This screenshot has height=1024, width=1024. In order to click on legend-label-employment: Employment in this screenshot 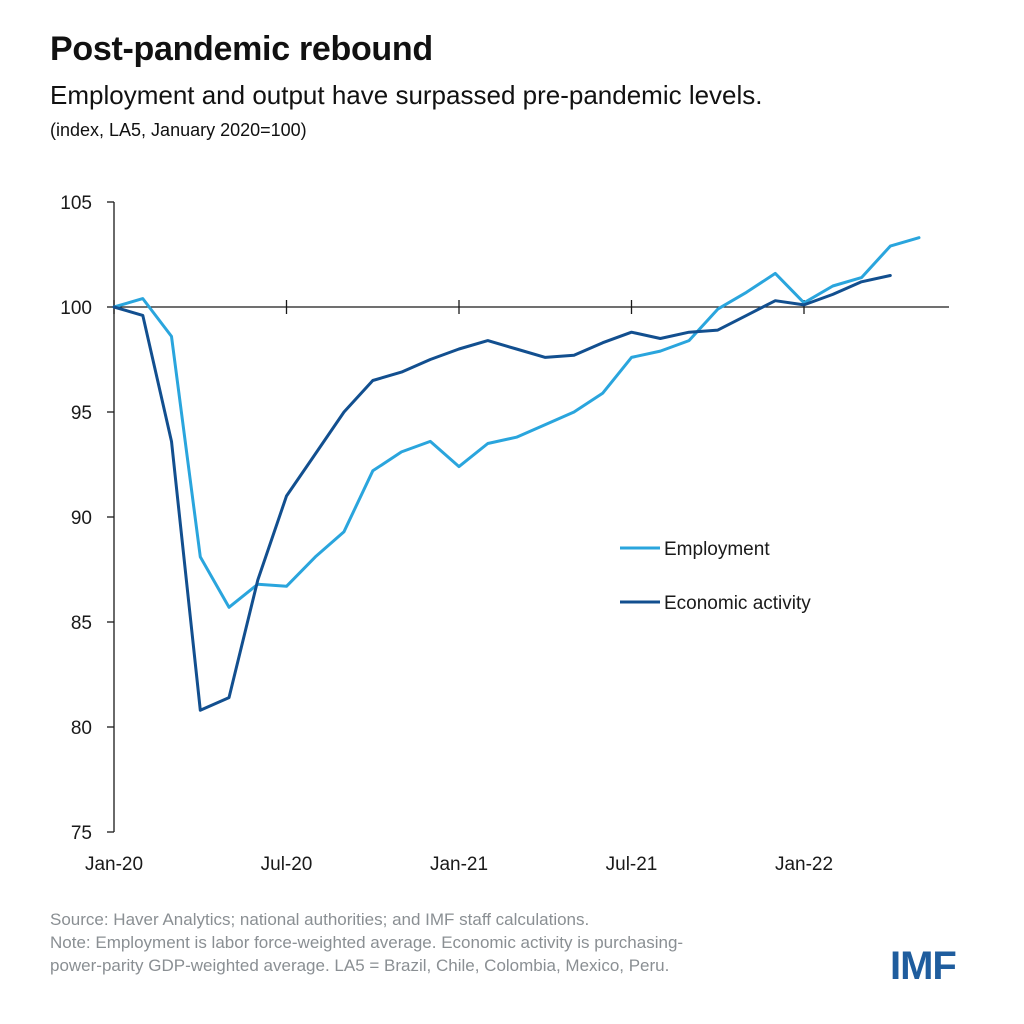, I will do `click(717, 549)`.